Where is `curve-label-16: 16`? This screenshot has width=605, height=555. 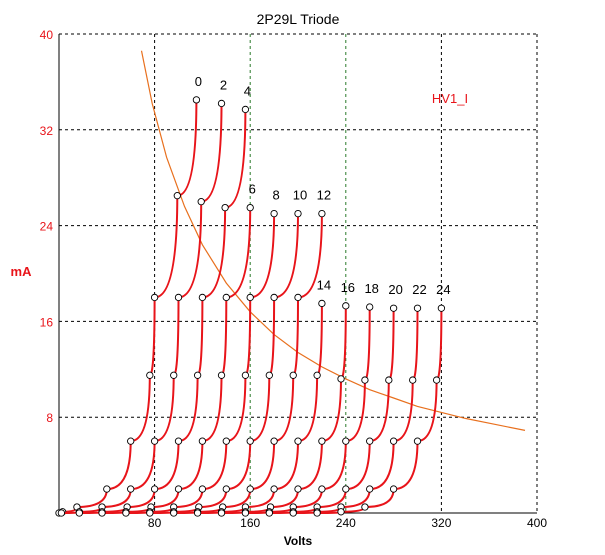 curve-label-16: 16 is located at coordinates (348, 287).